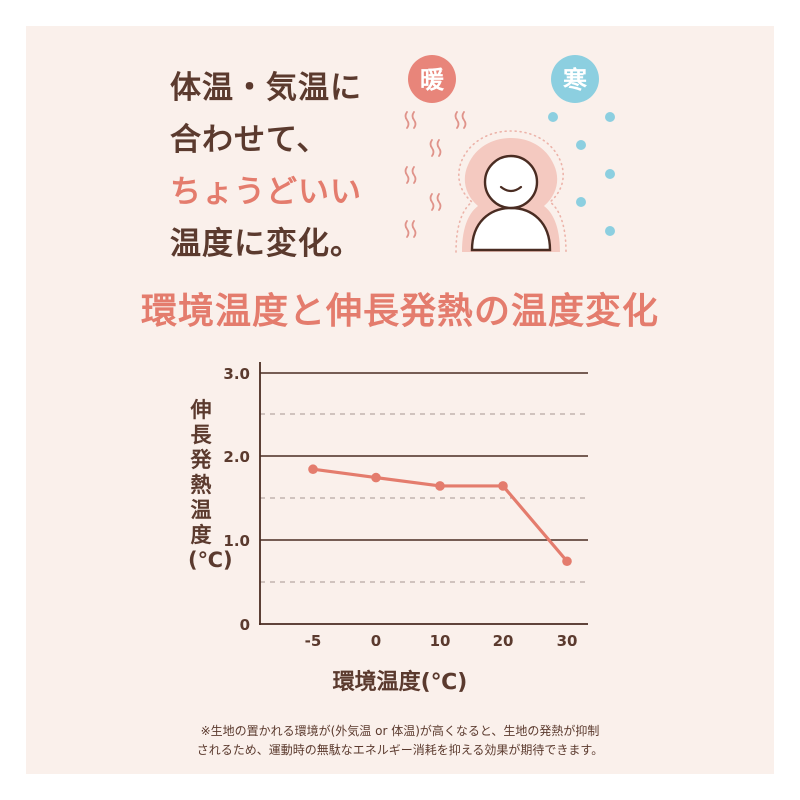 This screenshot has height=800, width=800. Describe the element at coordinates (236, 499) in the screenshot. I see `y-axis-ticks: 3.0 2.0 1.0 0` at that location.